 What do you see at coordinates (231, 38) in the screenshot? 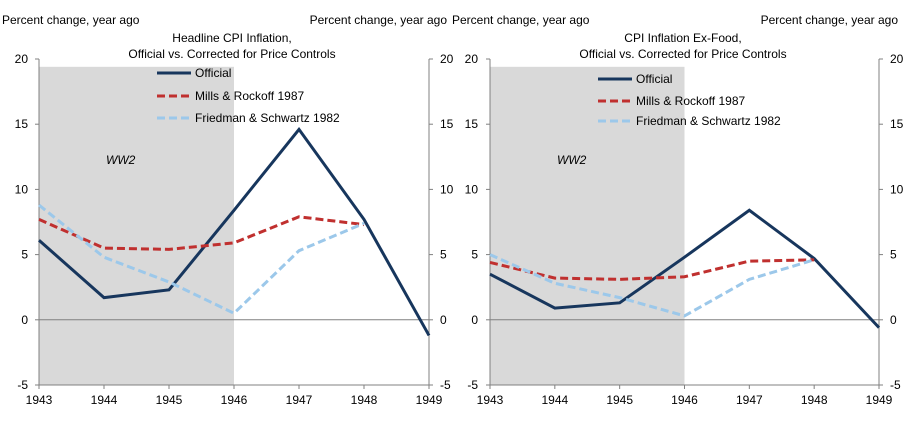
I see `chart-title: Headline CPI Inflation,` at bounding box center [231, 38].